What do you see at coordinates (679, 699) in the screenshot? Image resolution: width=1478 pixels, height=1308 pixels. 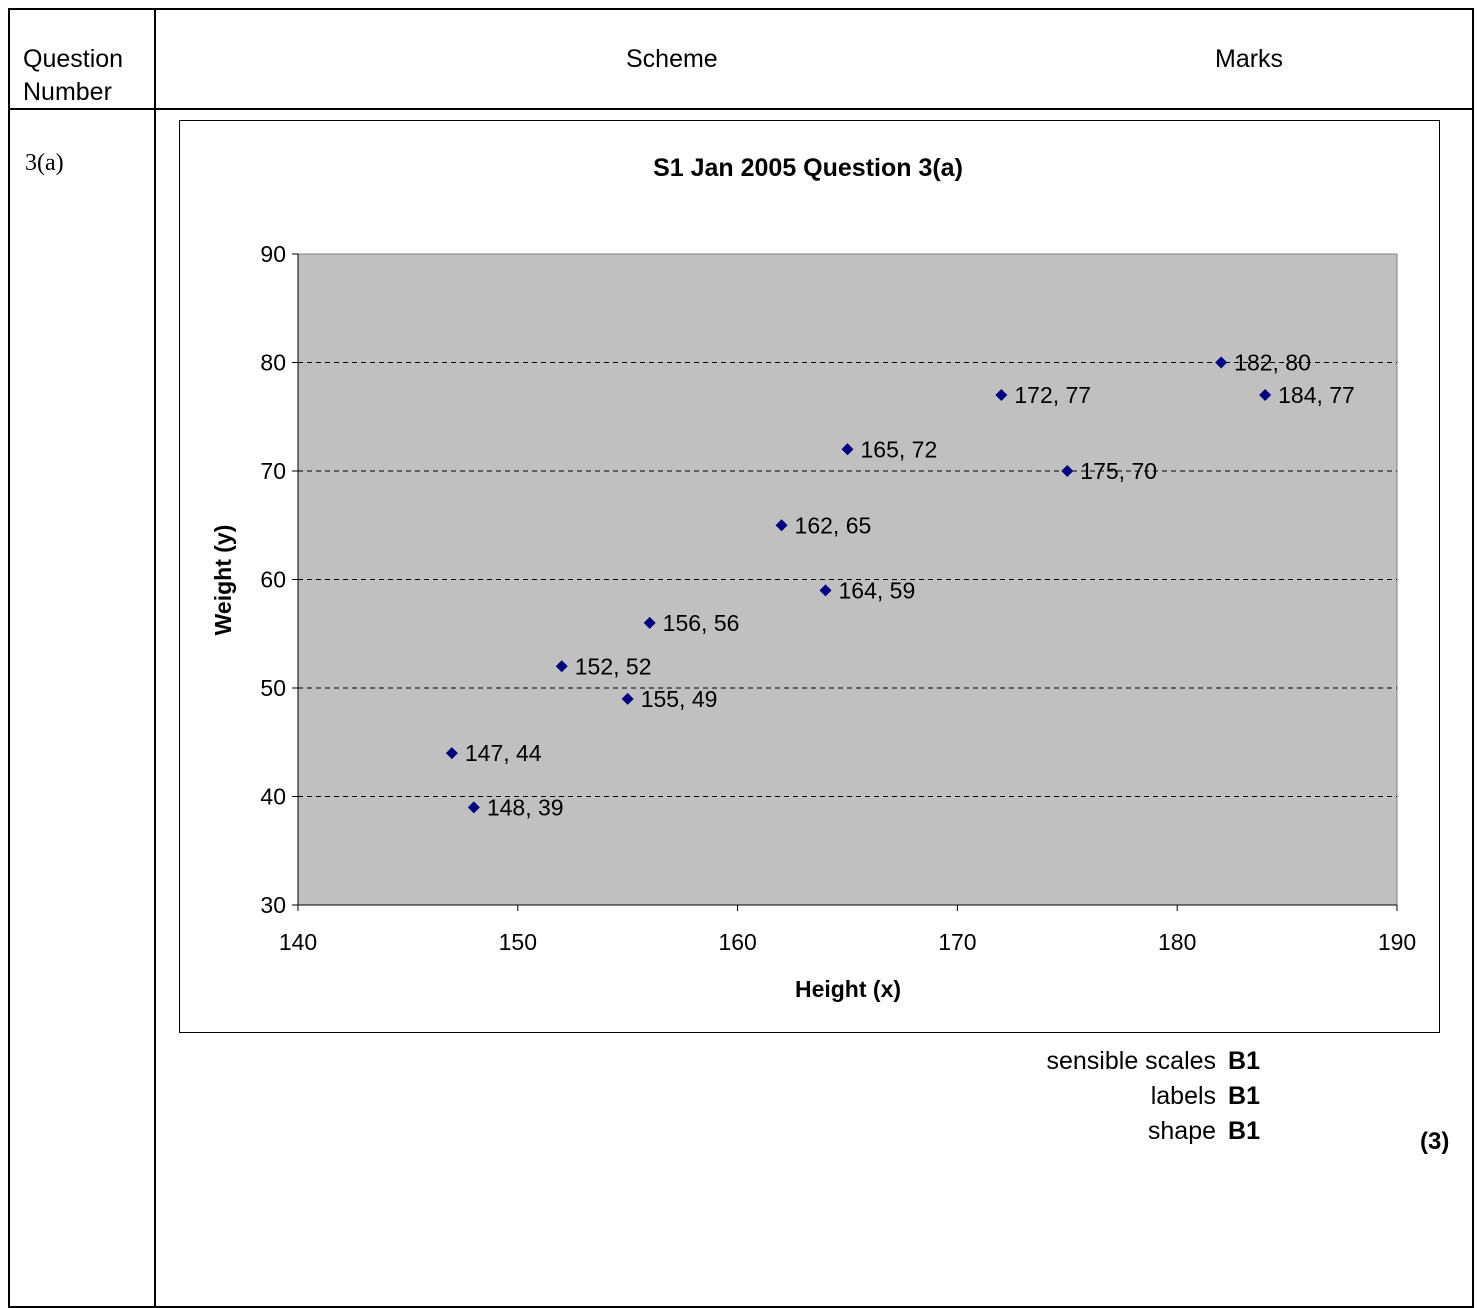 I see `data-label: 155, 49` at bounding box center [679, 699].